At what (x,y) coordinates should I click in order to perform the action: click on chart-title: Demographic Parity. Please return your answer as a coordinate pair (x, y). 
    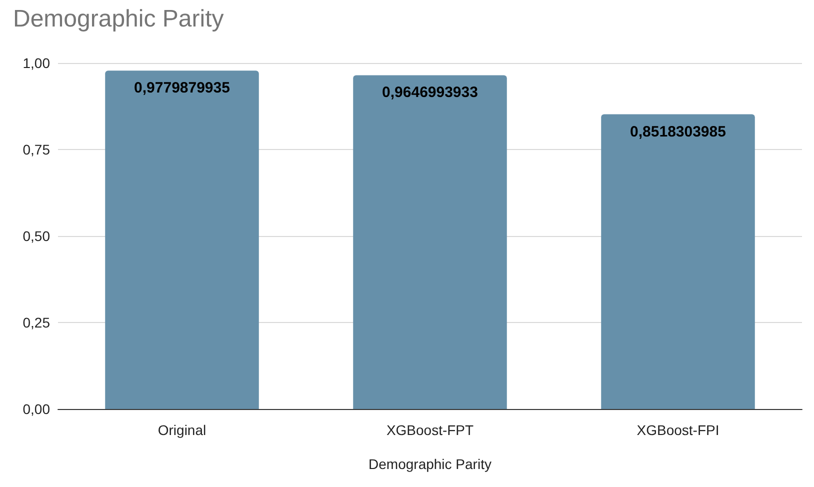
    Looking at the image, I should click on (118, 19).